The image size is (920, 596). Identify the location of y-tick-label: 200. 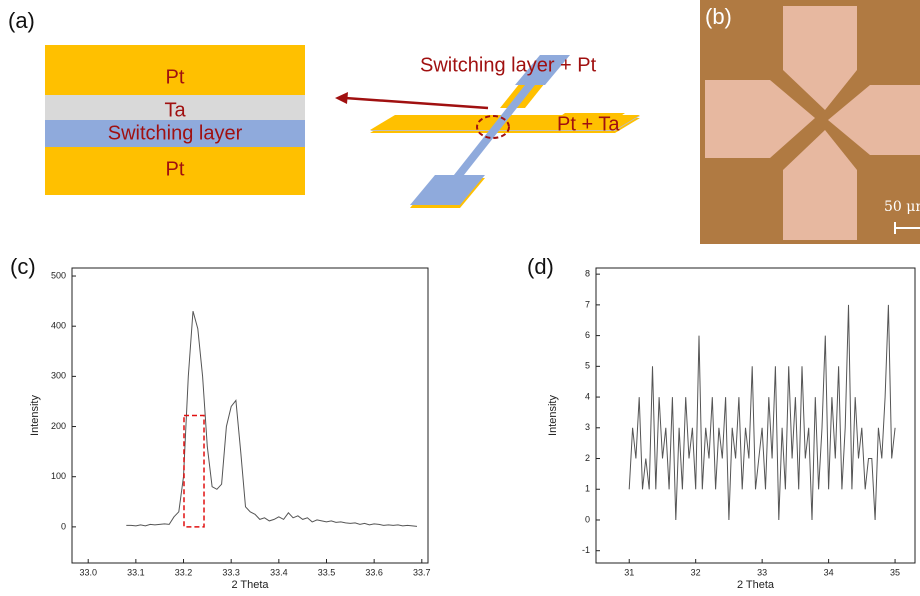
(58, 426).